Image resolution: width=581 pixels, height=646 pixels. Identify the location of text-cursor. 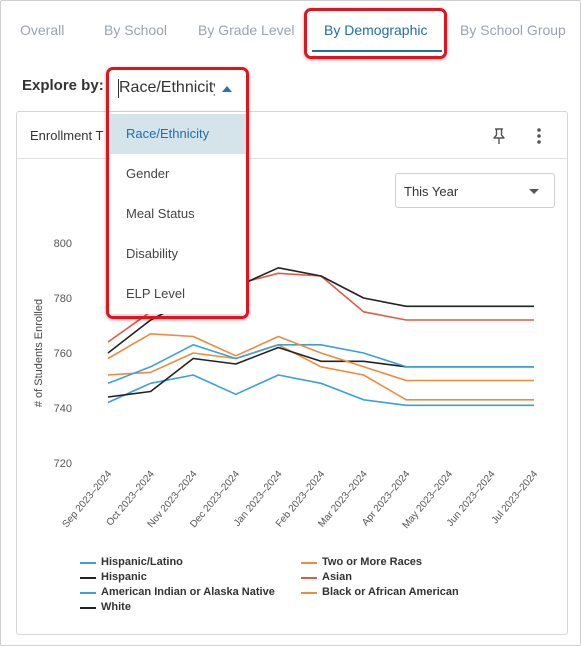
(118, 88).